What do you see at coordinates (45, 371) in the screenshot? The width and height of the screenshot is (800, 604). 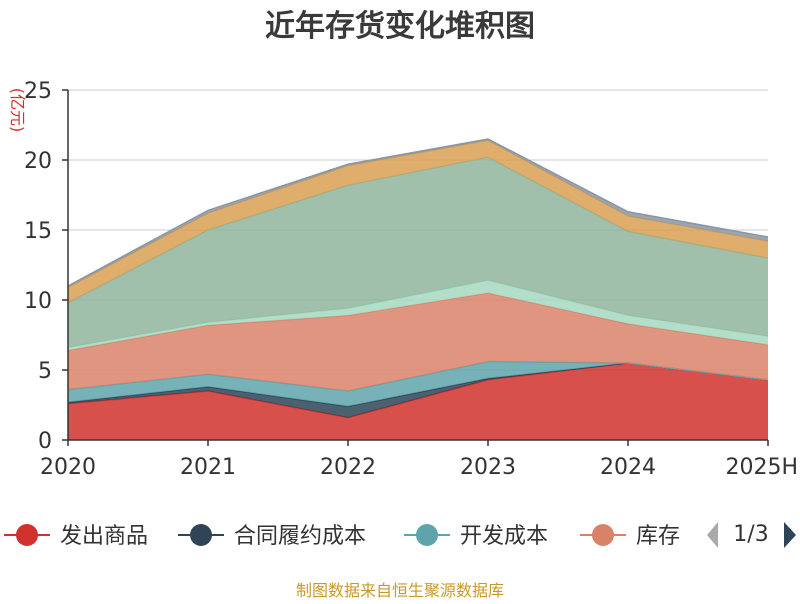 I see `y-tick-label: 5` at bounding box center [45, 371].